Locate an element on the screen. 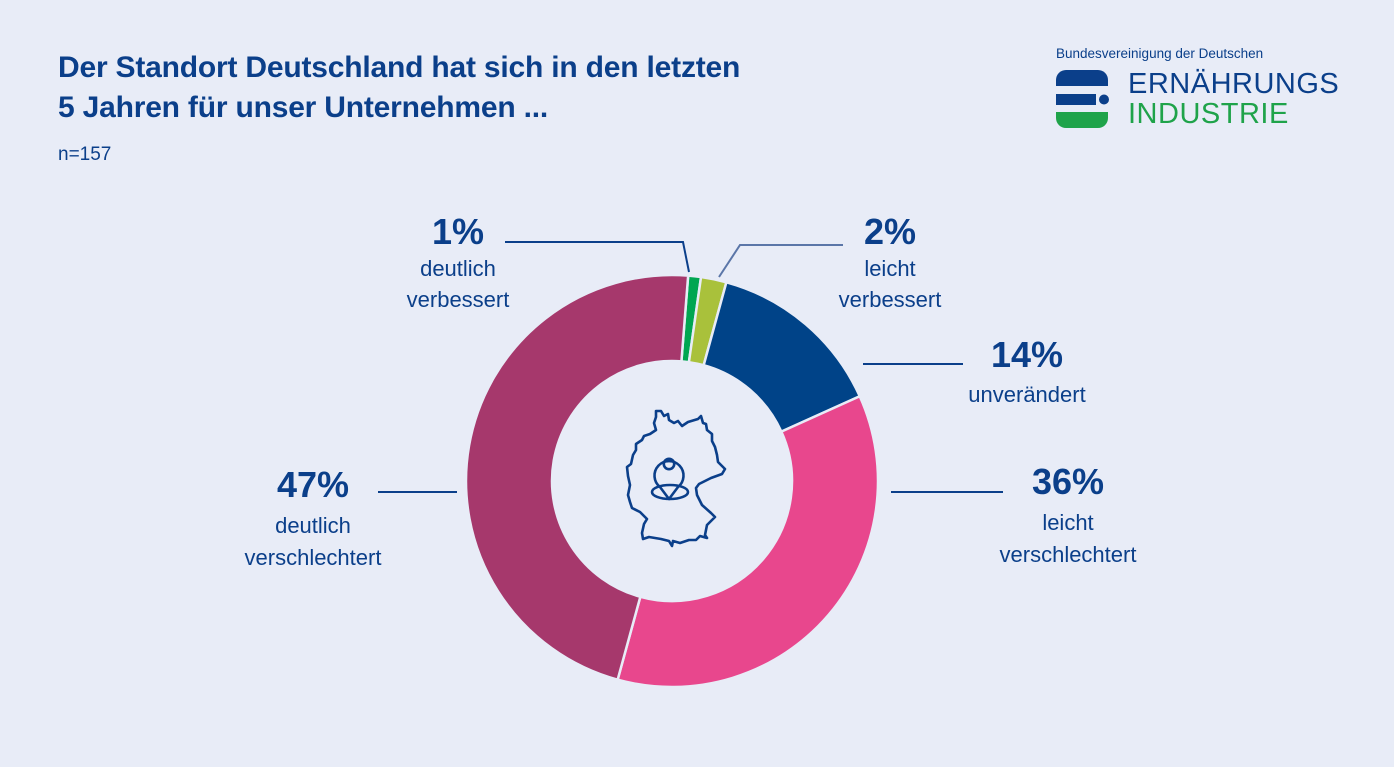 The width and height of the screenshot is (1394, 767). donut-slice-deutlich-verschlechtert is located at coordinates (577, 477).